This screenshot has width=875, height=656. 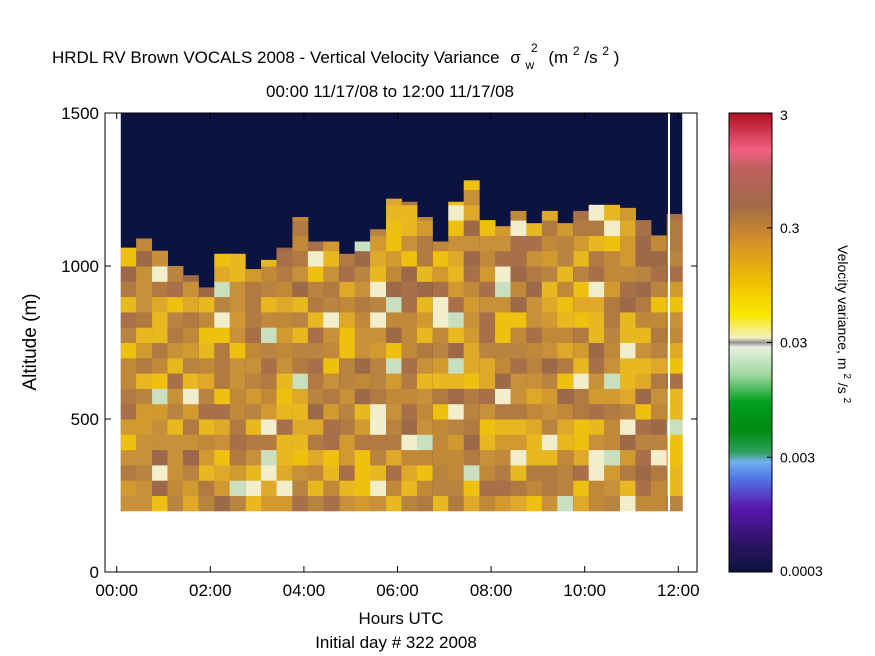 What do you see at coordinates (576, 51) in the screenshot?
I see `title-units-sup1: 2` at bounding box center [576, 51].